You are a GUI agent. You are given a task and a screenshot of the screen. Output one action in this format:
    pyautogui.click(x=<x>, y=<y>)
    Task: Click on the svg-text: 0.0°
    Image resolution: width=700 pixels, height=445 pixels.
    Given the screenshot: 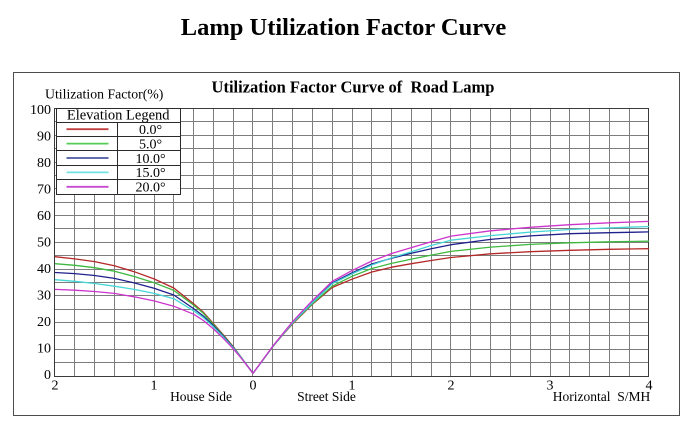 What is the action you would take?
    pyautogui.click(x=150, y=130)
    